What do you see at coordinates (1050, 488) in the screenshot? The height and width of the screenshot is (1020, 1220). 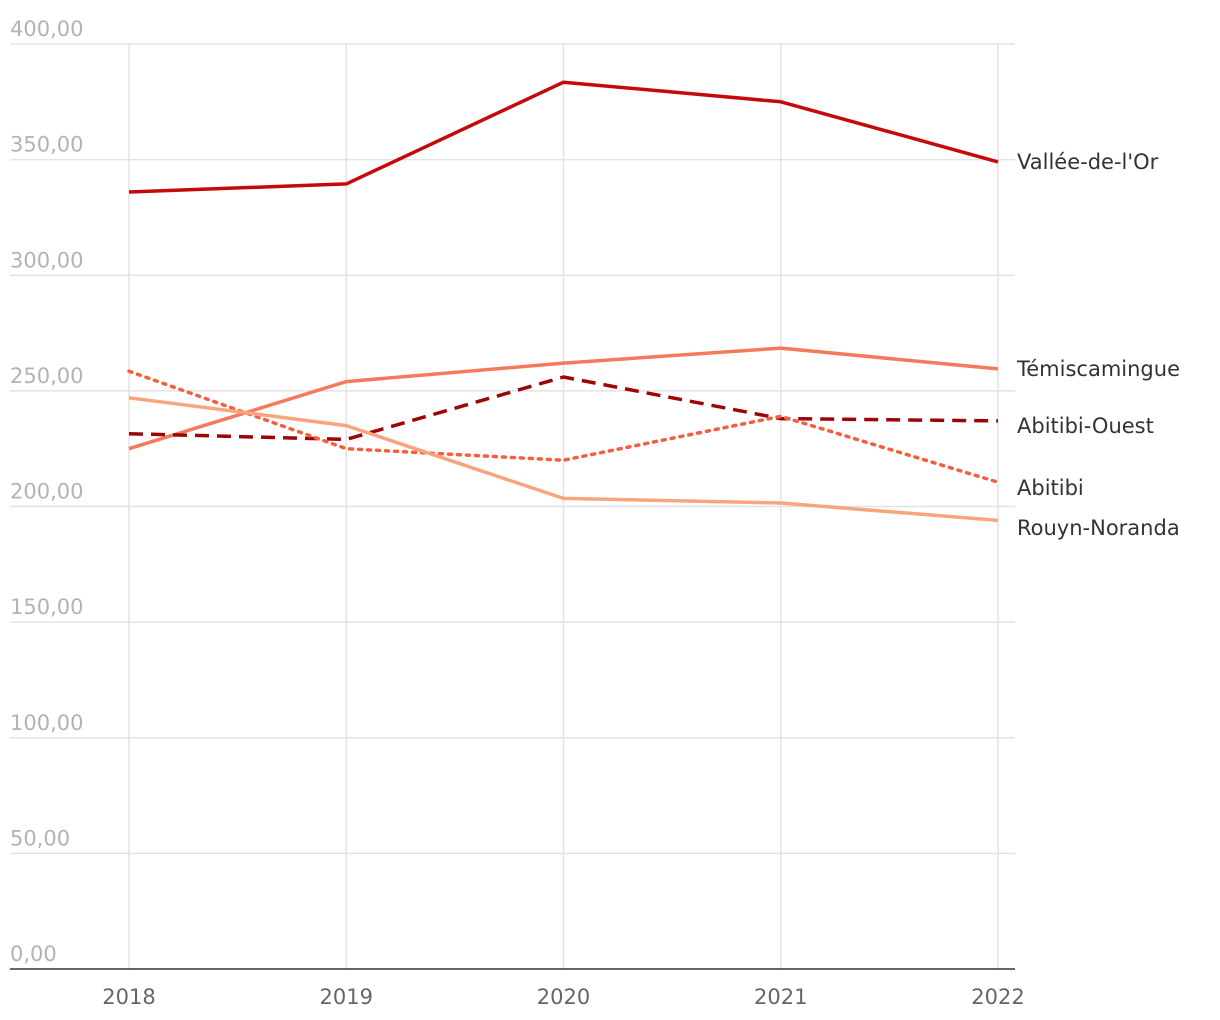 I see `series-label: Abitibi` at bounding box center [1050, 488].